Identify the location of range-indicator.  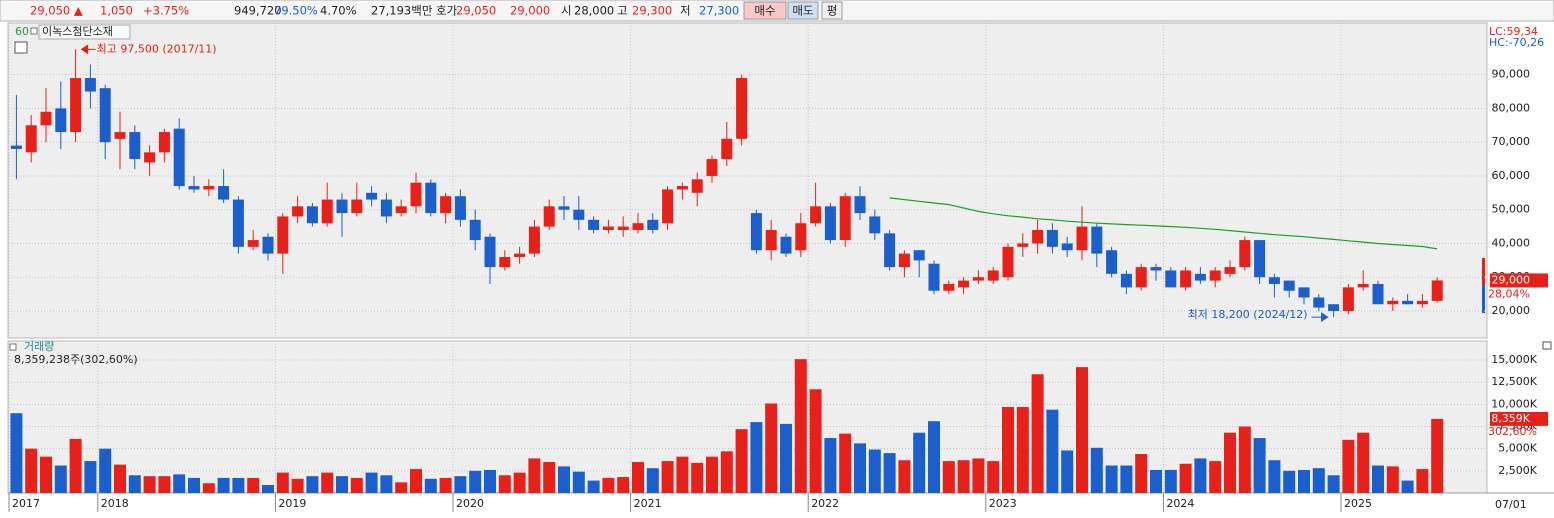
(1483, 299).